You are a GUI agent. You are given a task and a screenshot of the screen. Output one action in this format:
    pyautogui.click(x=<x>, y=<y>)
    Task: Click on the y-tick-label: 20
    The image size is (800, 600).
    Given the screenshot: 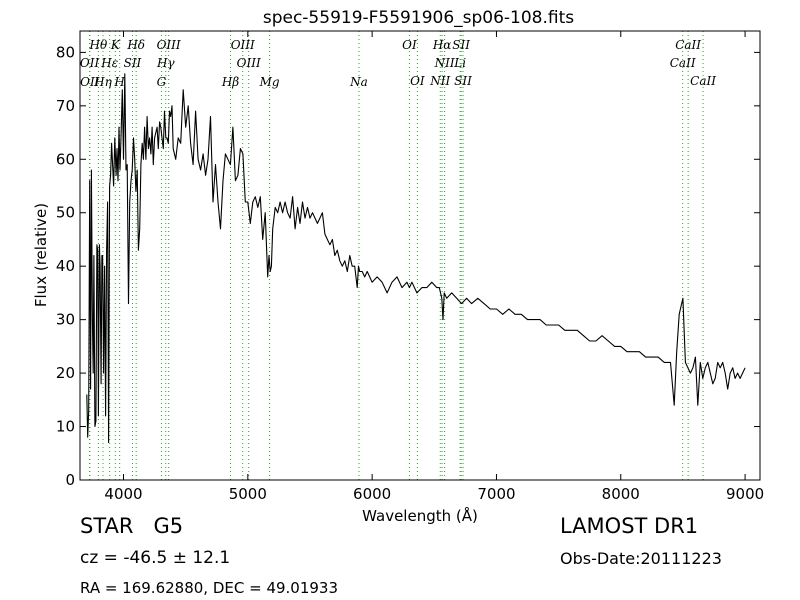 What is the action you would take?
    pyautogui.click(x=65, y=373)
    